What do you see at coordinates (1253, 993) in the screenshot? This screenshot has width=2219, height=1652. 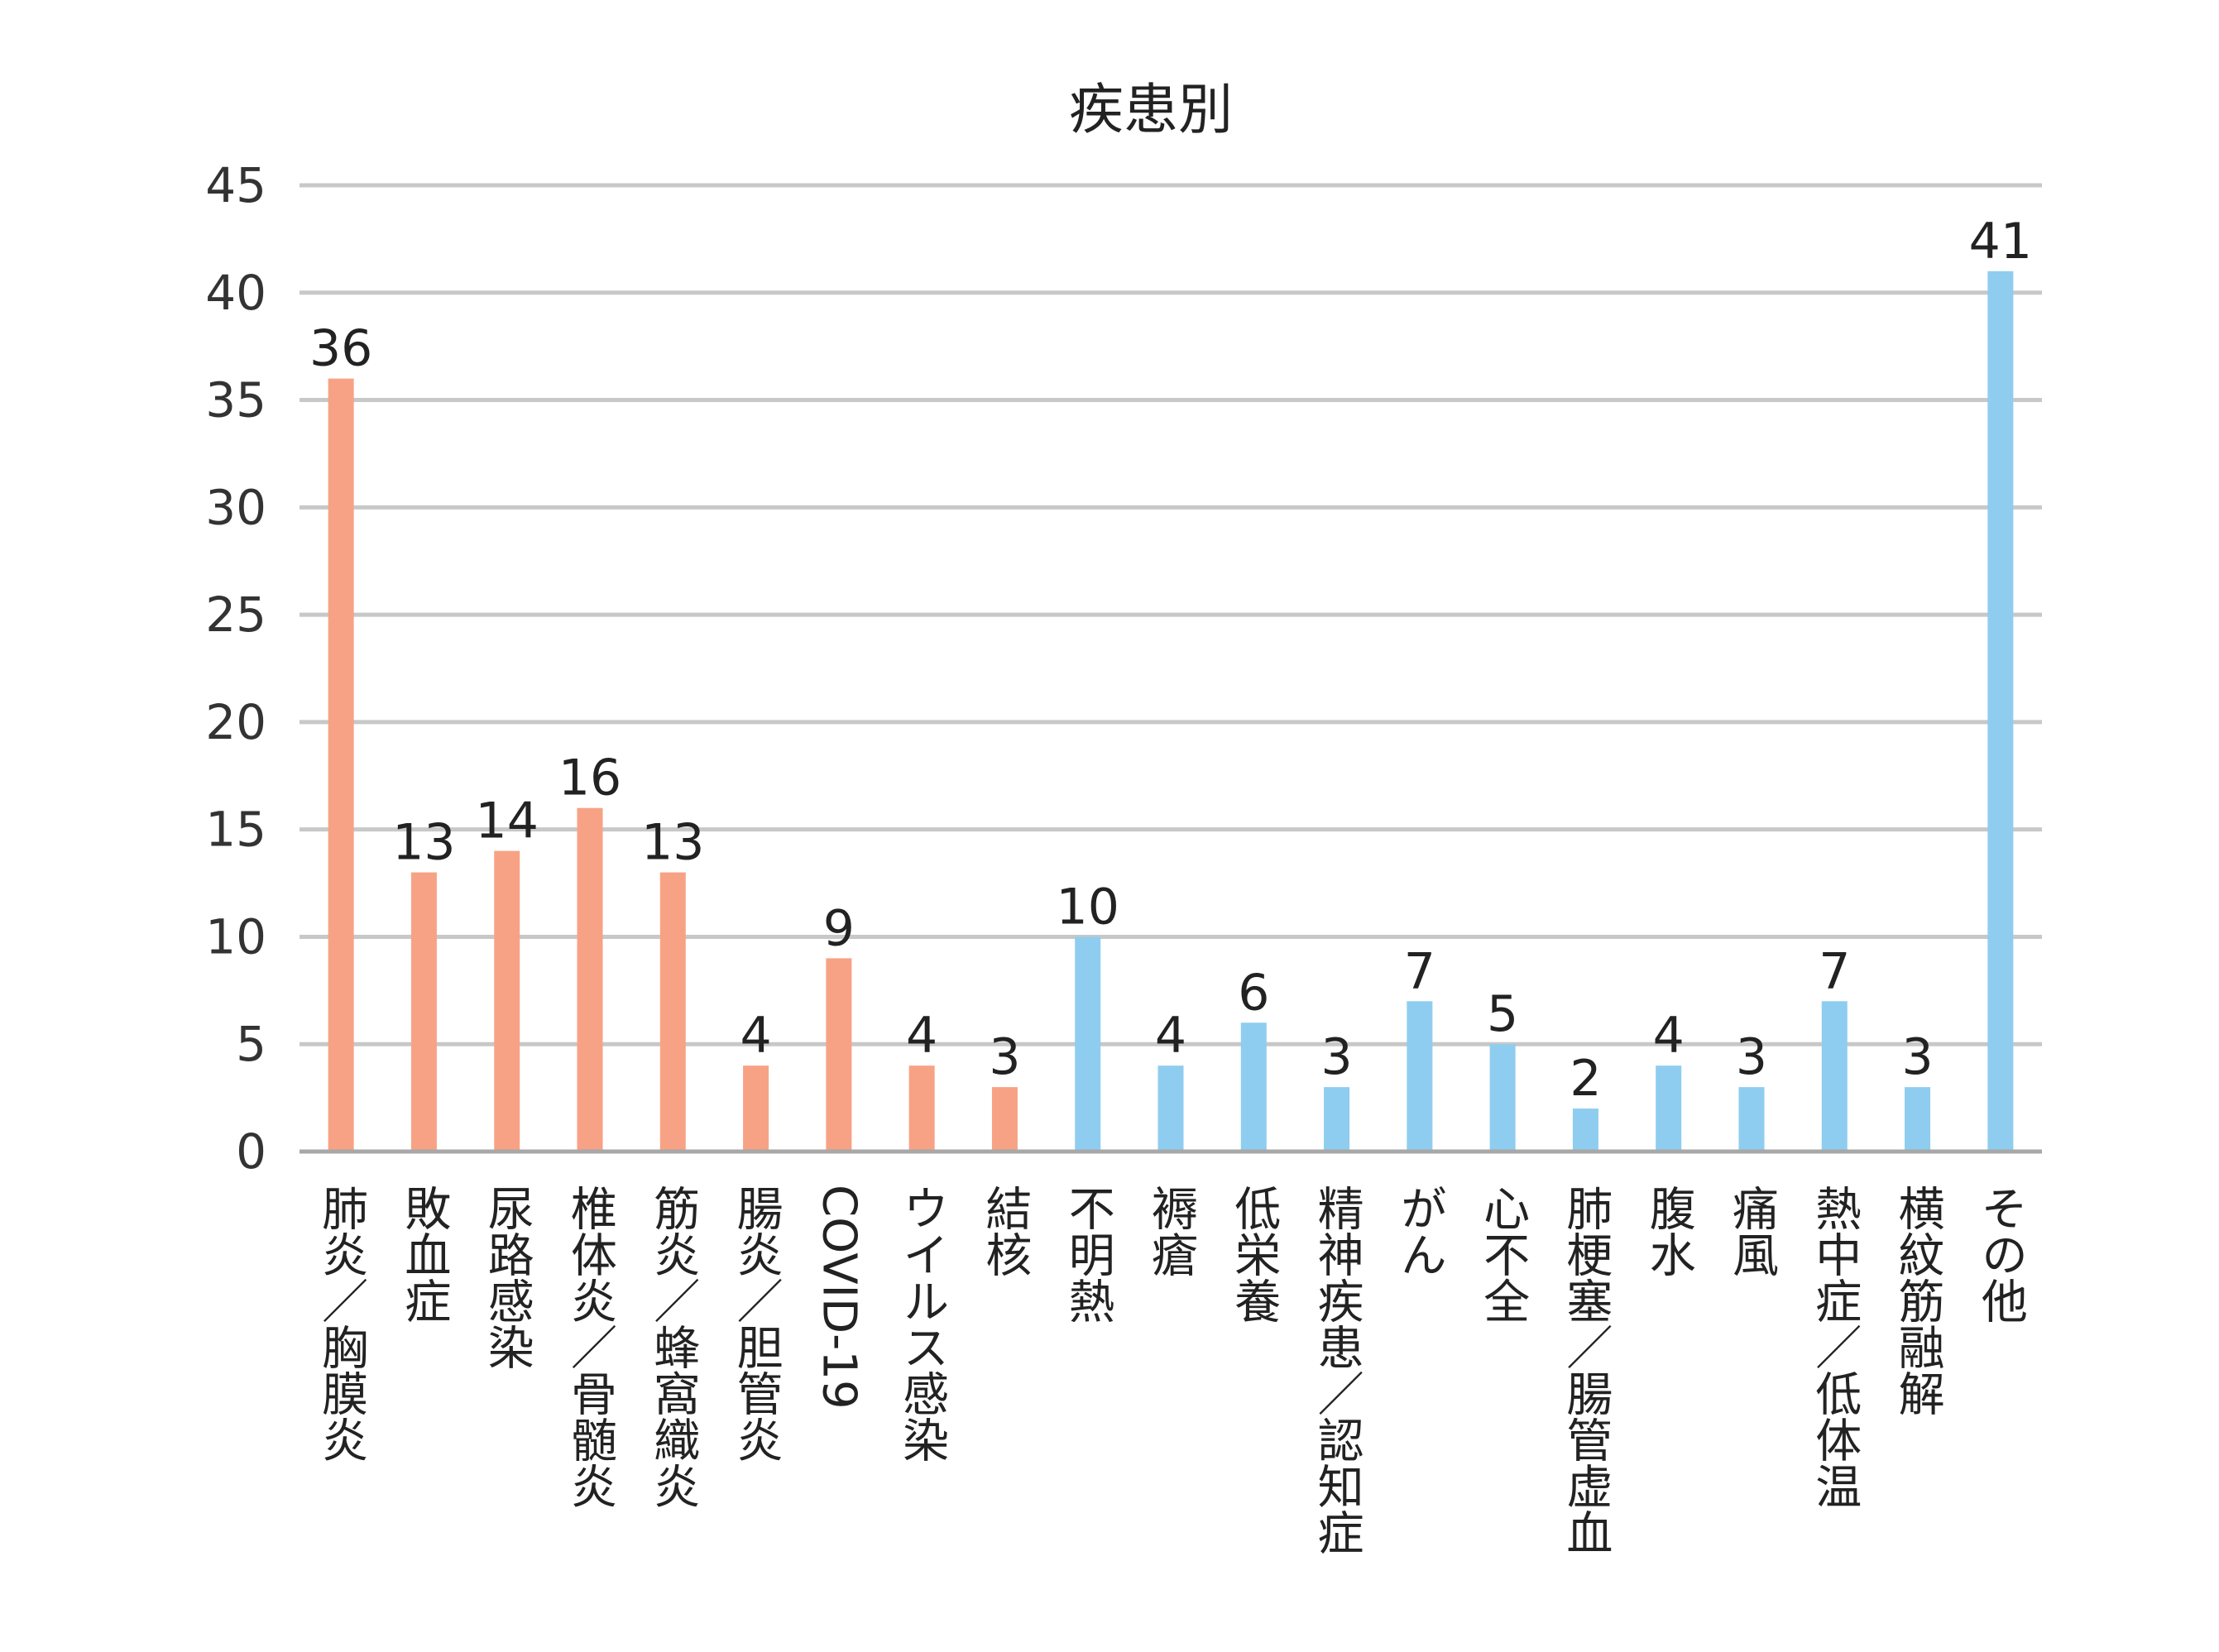 I see `data-label: 6` at bounding box center [1253, 993].